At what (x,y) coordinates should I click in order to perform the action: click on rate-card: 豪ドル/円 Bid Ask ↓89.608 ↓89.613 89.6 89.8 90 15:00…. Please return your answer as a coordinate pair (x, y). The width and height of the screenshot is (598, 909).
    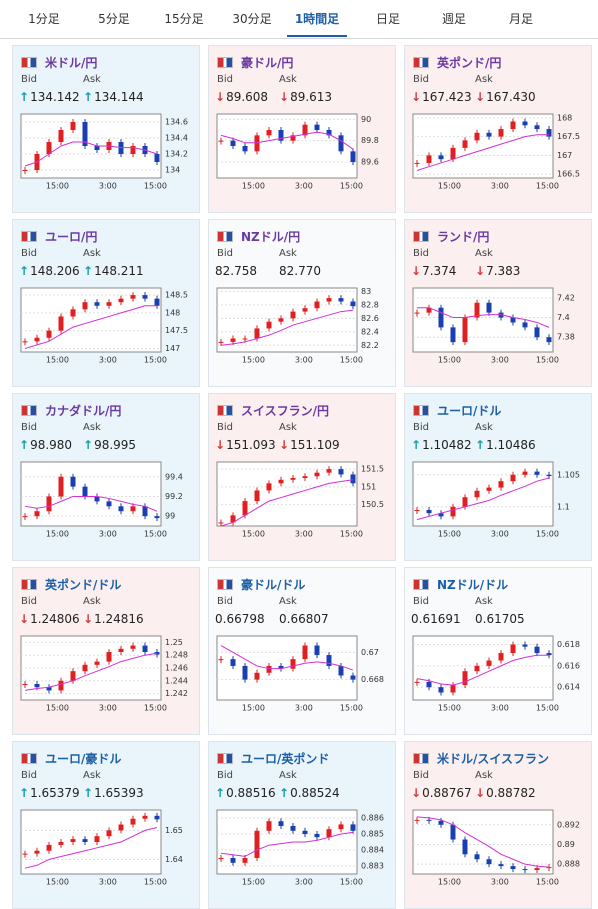
    Looking at the image, I should click on (302, 129).